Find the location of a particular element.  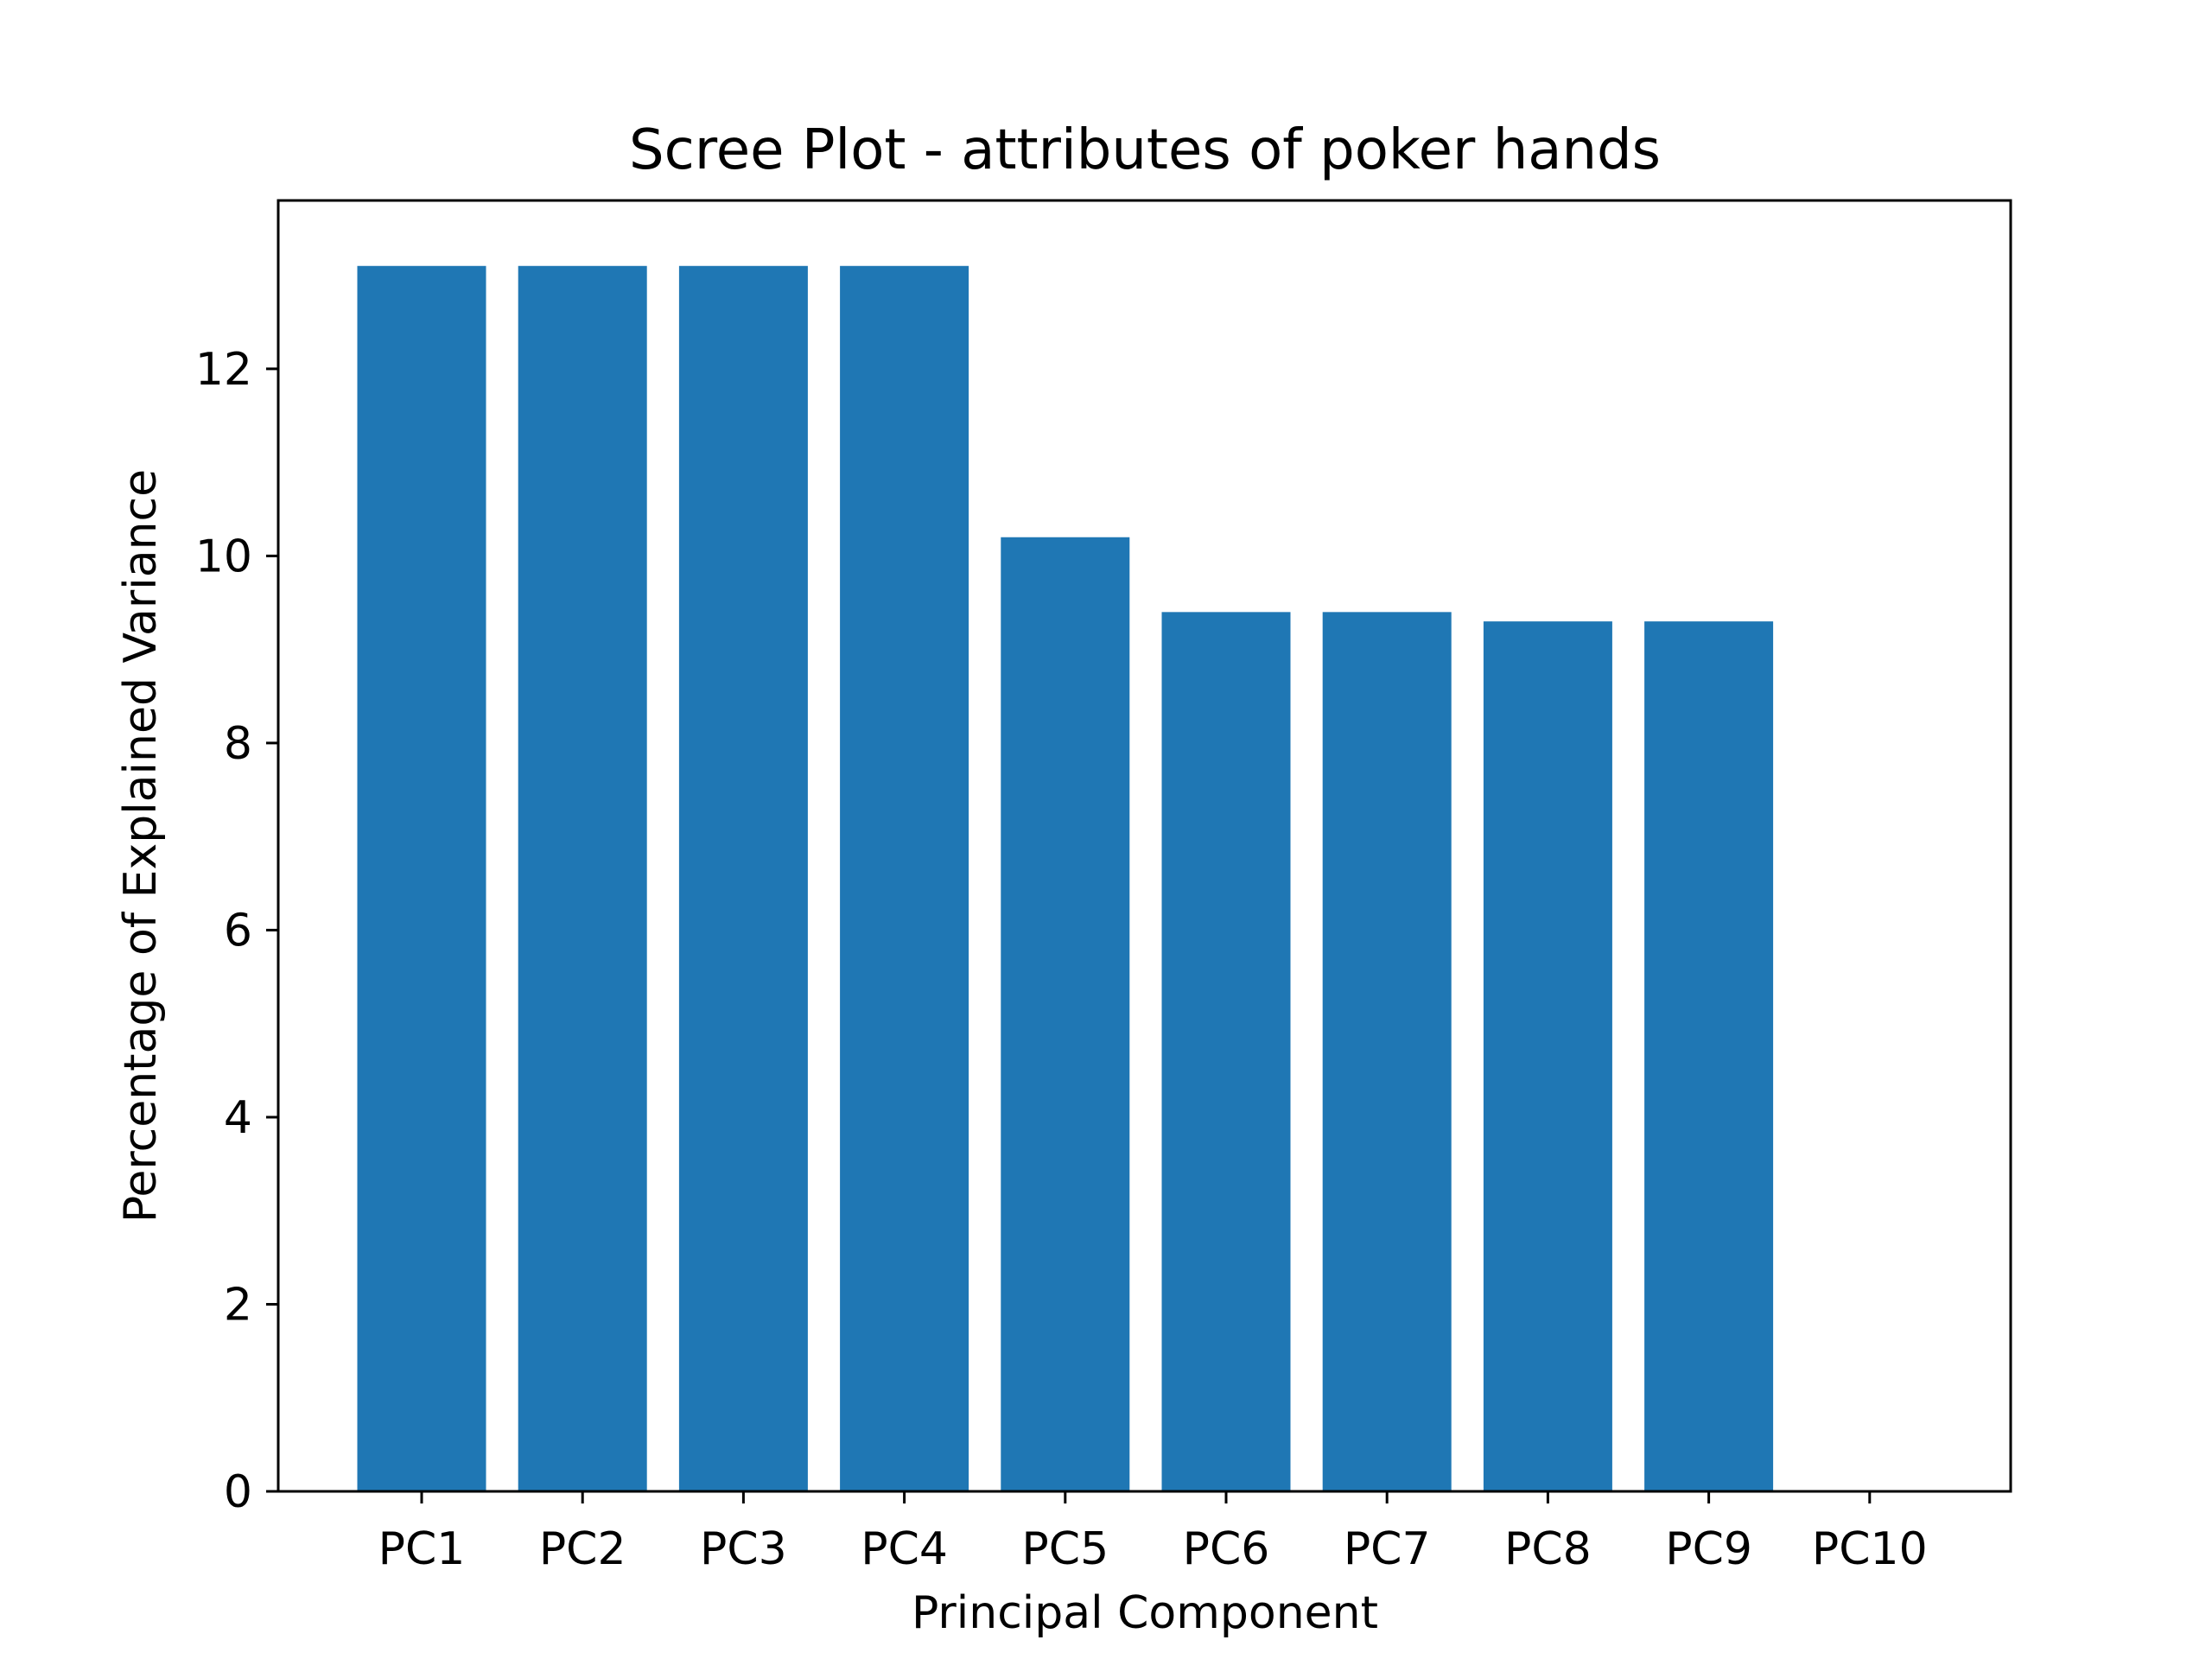

x-tick-label-pc4: PC4 is located at coordinates (905, 1549).